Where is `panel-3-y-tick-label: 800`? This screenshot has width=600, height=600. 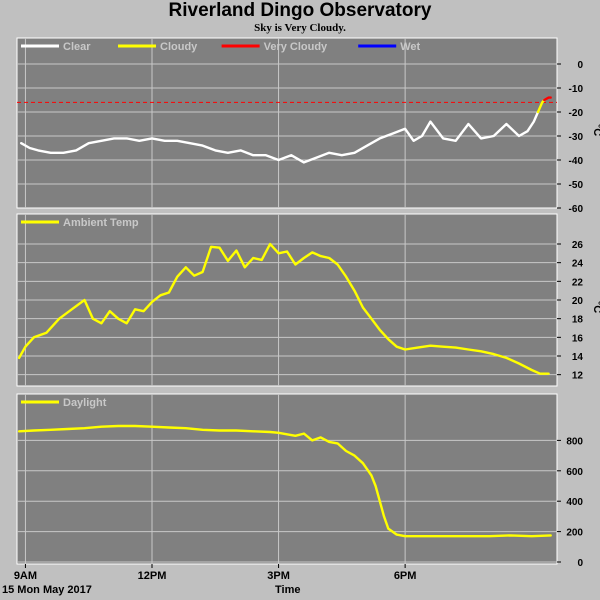 panel-3-y-tick-label: 800 is located at coordinates (574, 441).